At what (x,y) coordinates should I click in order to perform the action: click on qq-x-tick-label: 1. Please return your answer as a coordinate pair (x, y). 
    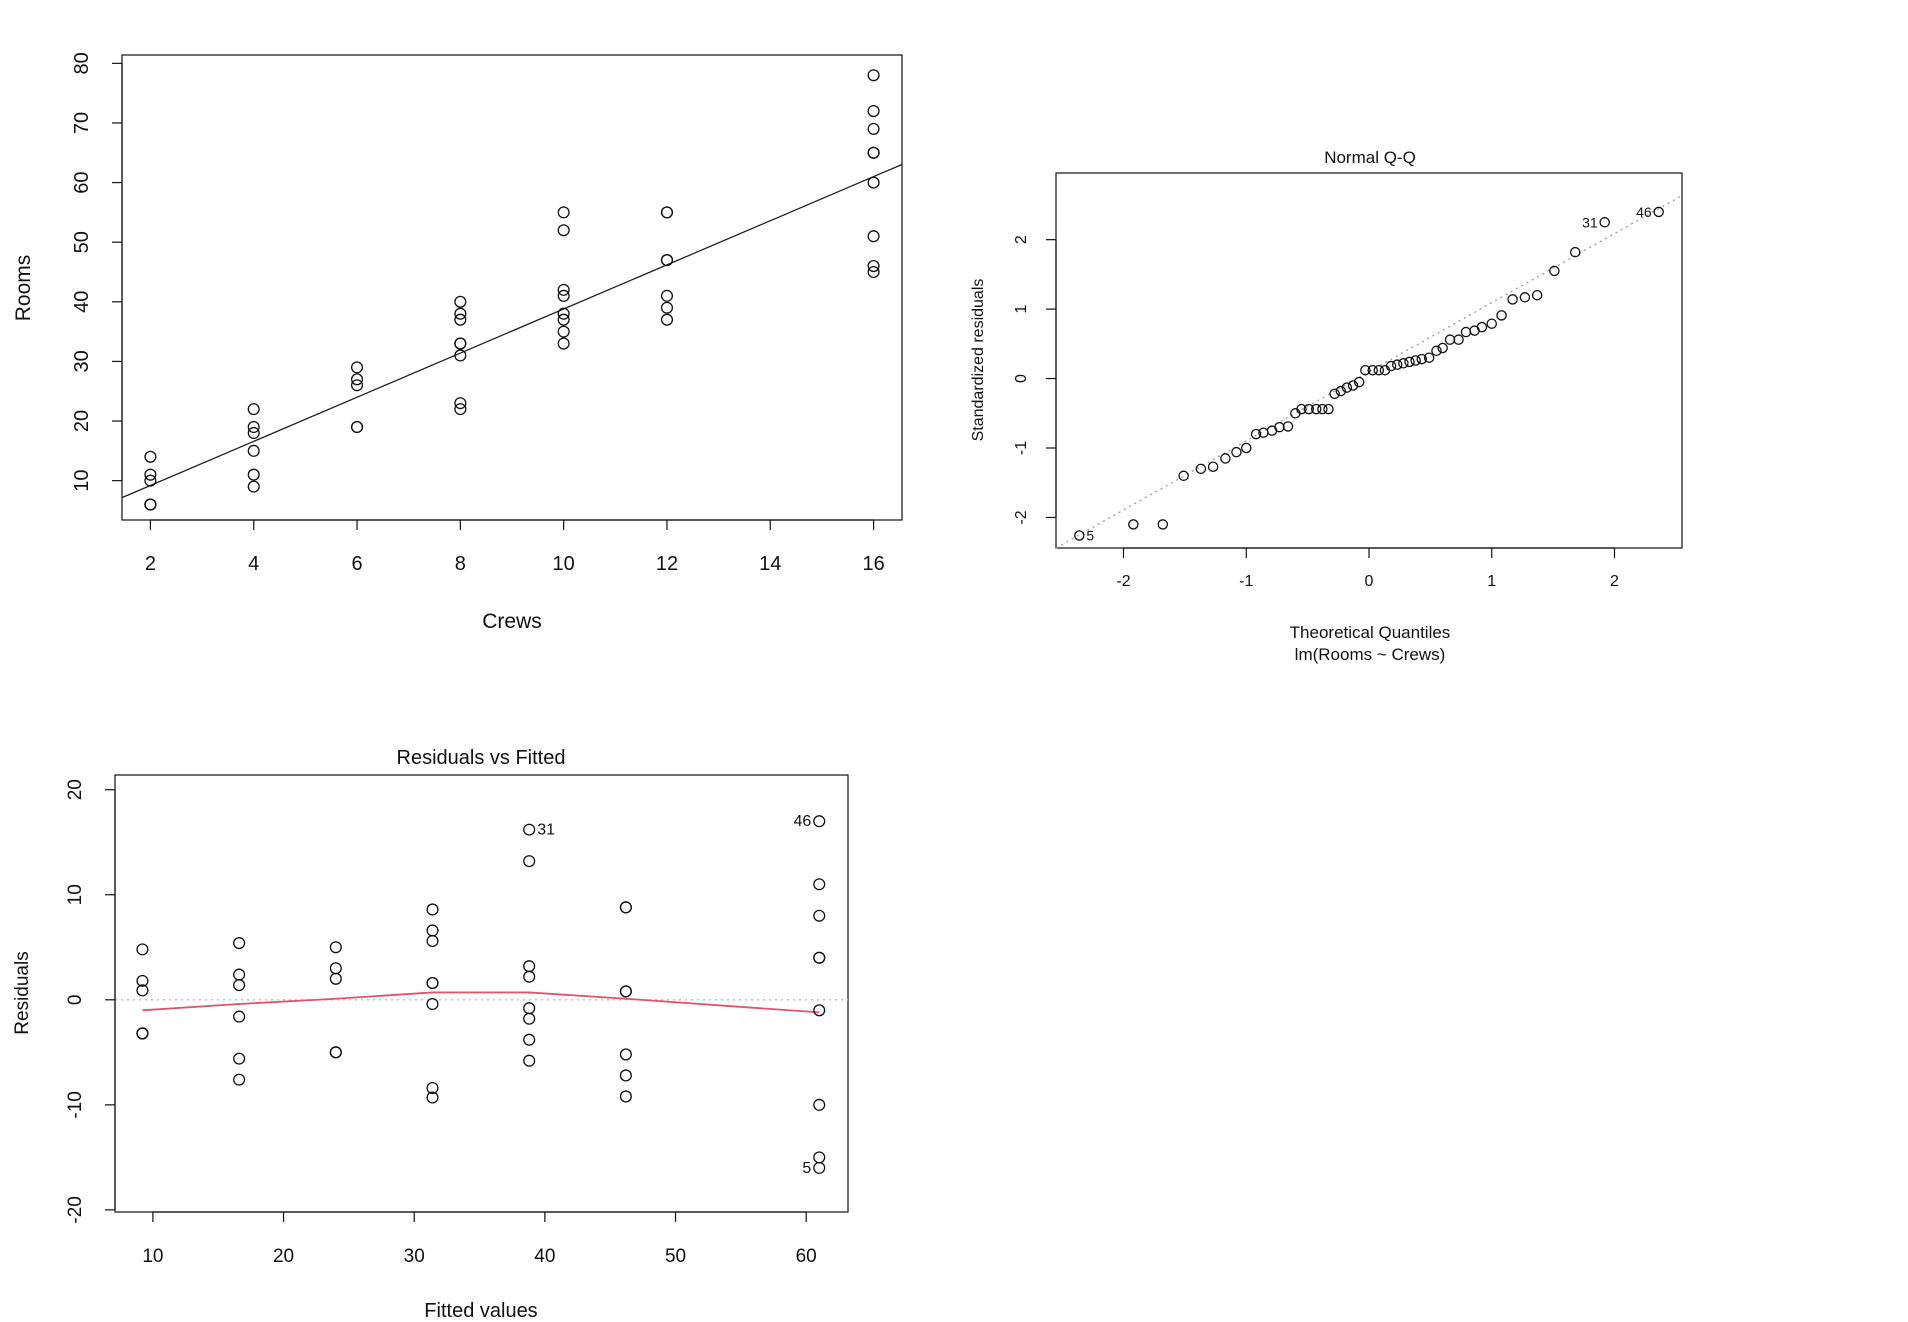
    Looking at the image, I should click on (1491, 581).